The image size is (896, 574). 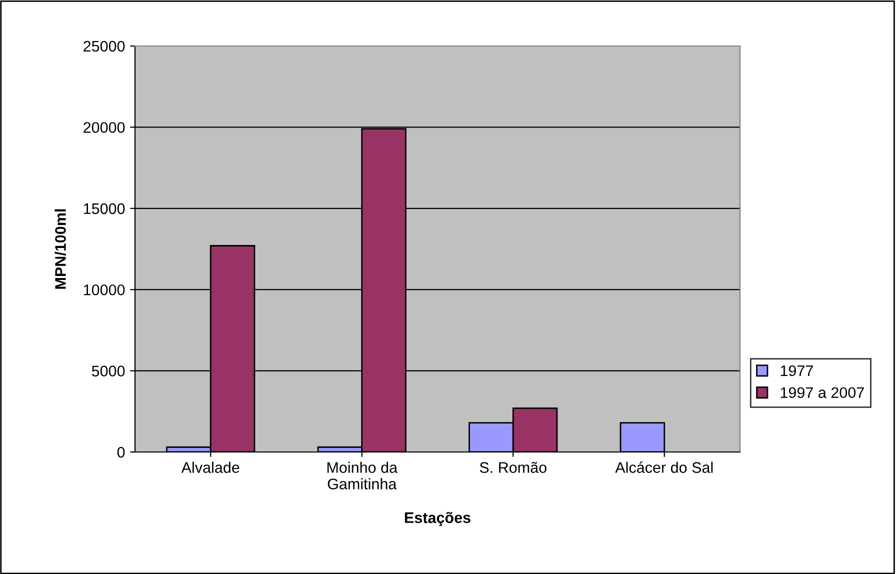 What do you see at coordinates (362, 476) in the screenshot?
I see `x-tick-label: Moinho da Gamitinha` at bounding box center [362, 476].